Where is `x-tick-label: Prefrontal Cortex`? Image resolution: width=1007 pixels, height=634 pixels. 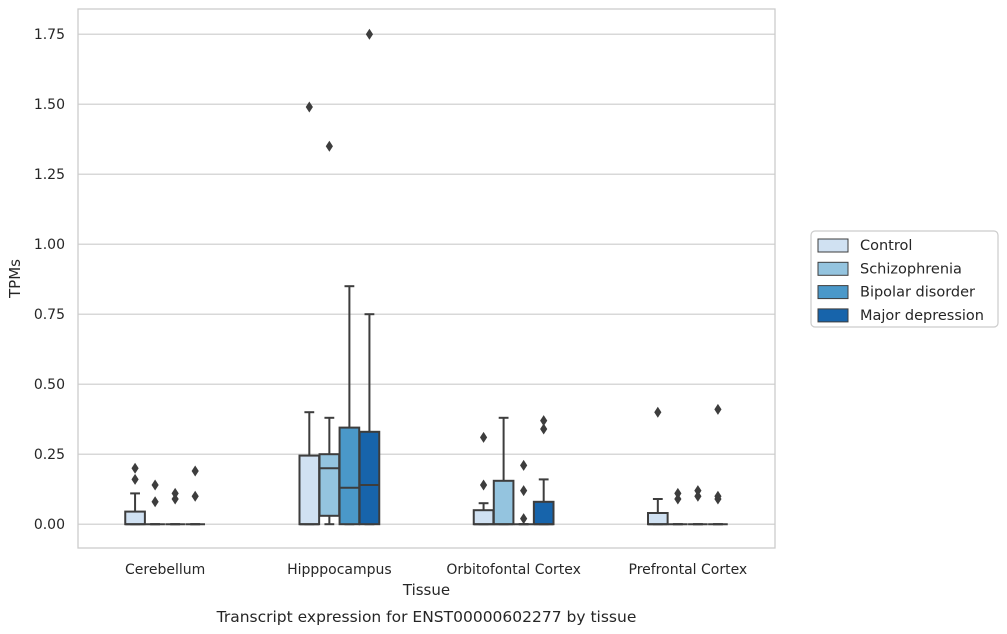
x-tick-label: Prefrontal Cortex is located at coordinates (688, 570).